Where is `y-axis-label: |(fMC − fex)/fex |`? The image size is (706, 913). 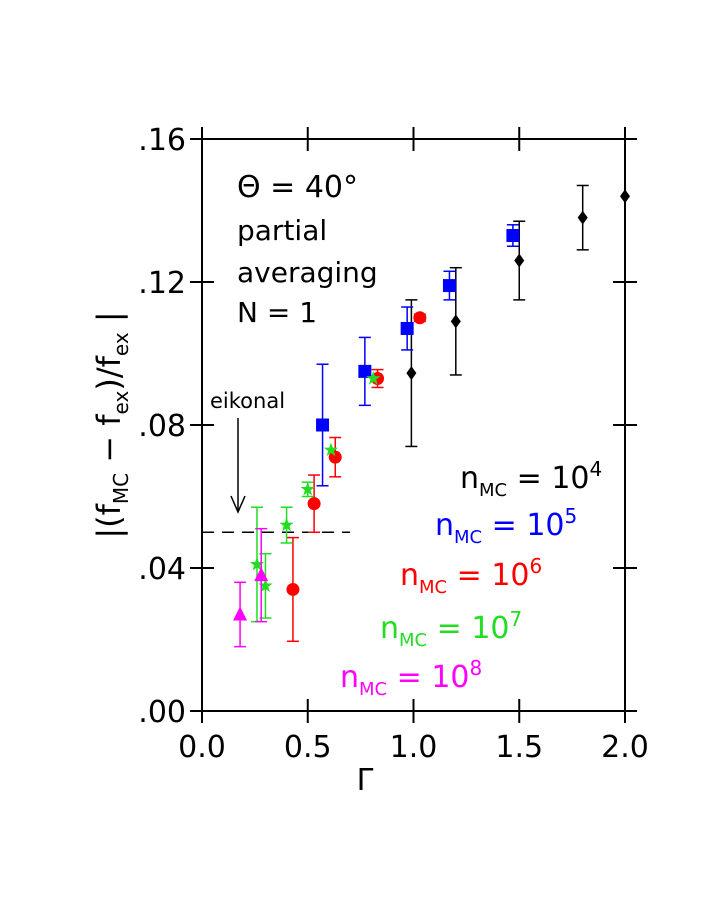 y-axis-label: |(fMC − fex)/fex | is located at coordinates (111, 424).